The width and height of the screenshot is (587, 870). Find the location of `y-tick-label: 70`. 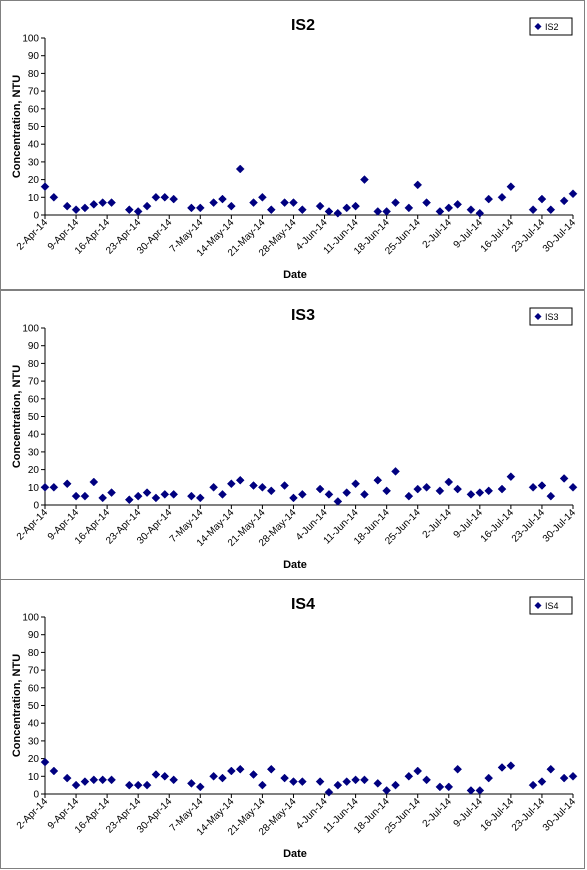

y-tick-label: 70 is located at coordinates (34, 671).